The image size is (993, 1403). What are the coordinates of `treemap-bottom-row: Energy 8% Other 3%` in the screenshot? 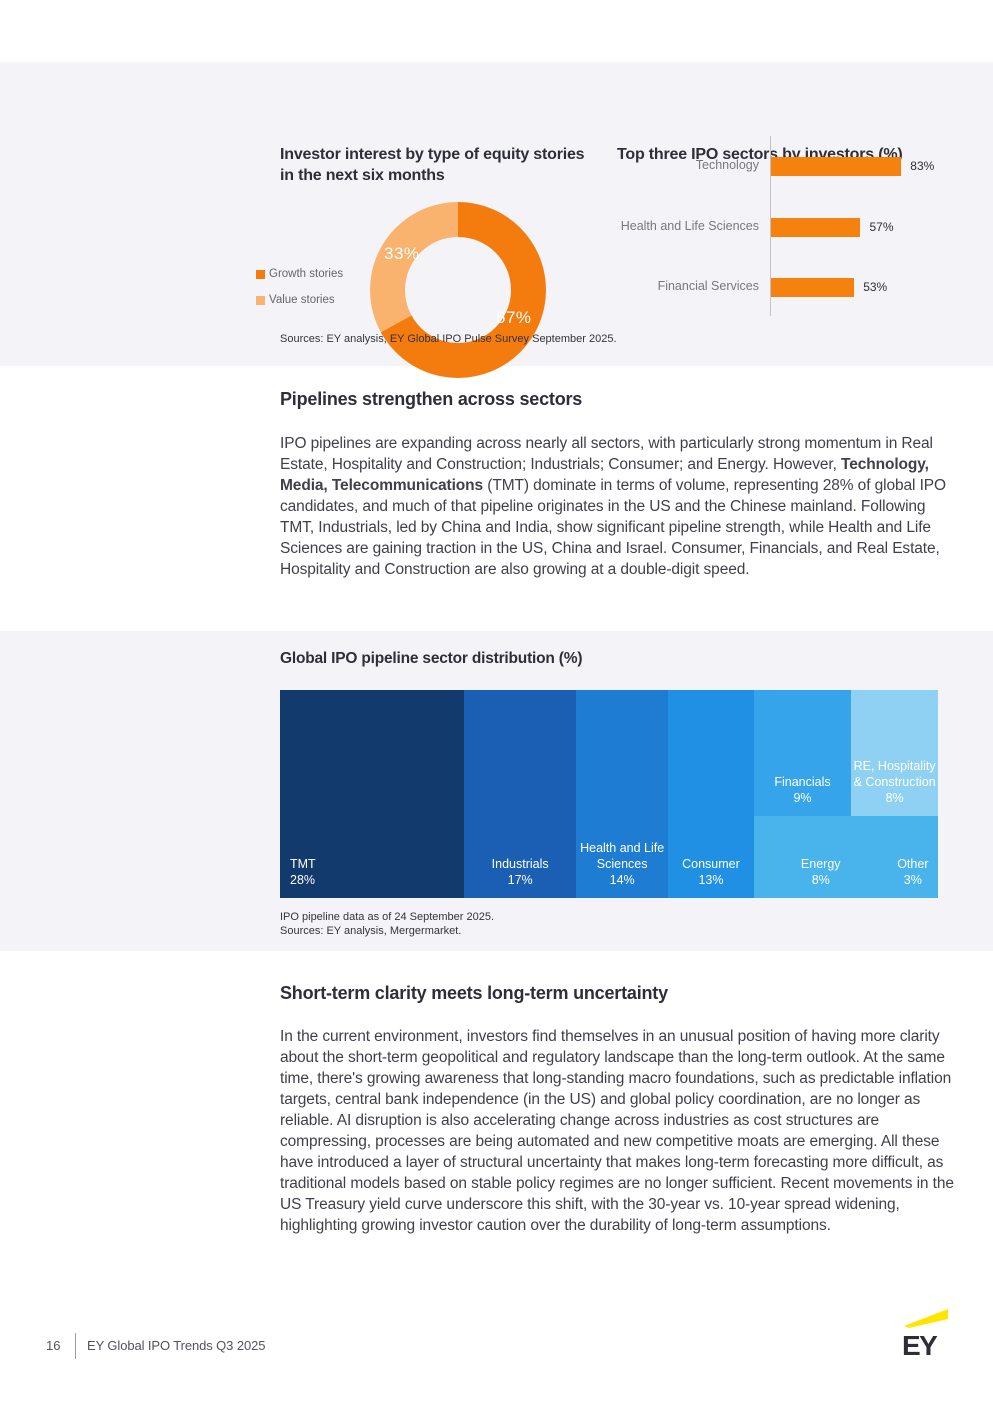 It's located at (845, 857).